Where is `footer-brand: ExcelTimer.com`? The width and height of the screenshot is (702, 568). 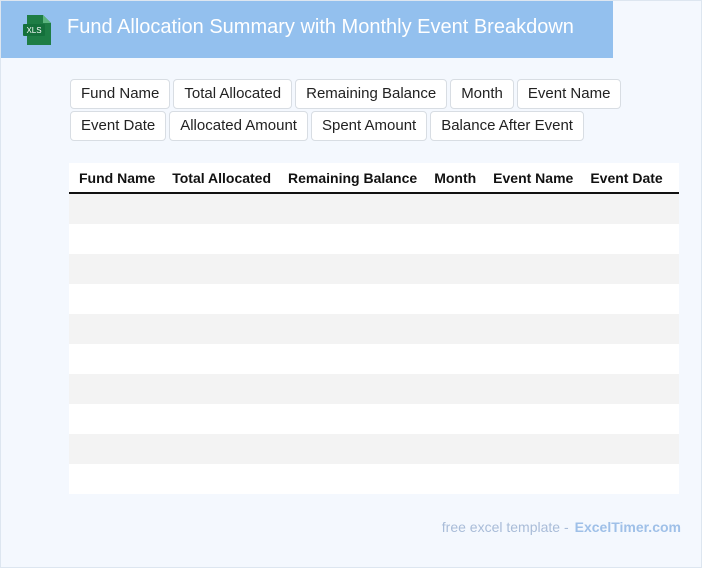
footer-brand: ExcelTimer.com is located at coordinates (627, 527).